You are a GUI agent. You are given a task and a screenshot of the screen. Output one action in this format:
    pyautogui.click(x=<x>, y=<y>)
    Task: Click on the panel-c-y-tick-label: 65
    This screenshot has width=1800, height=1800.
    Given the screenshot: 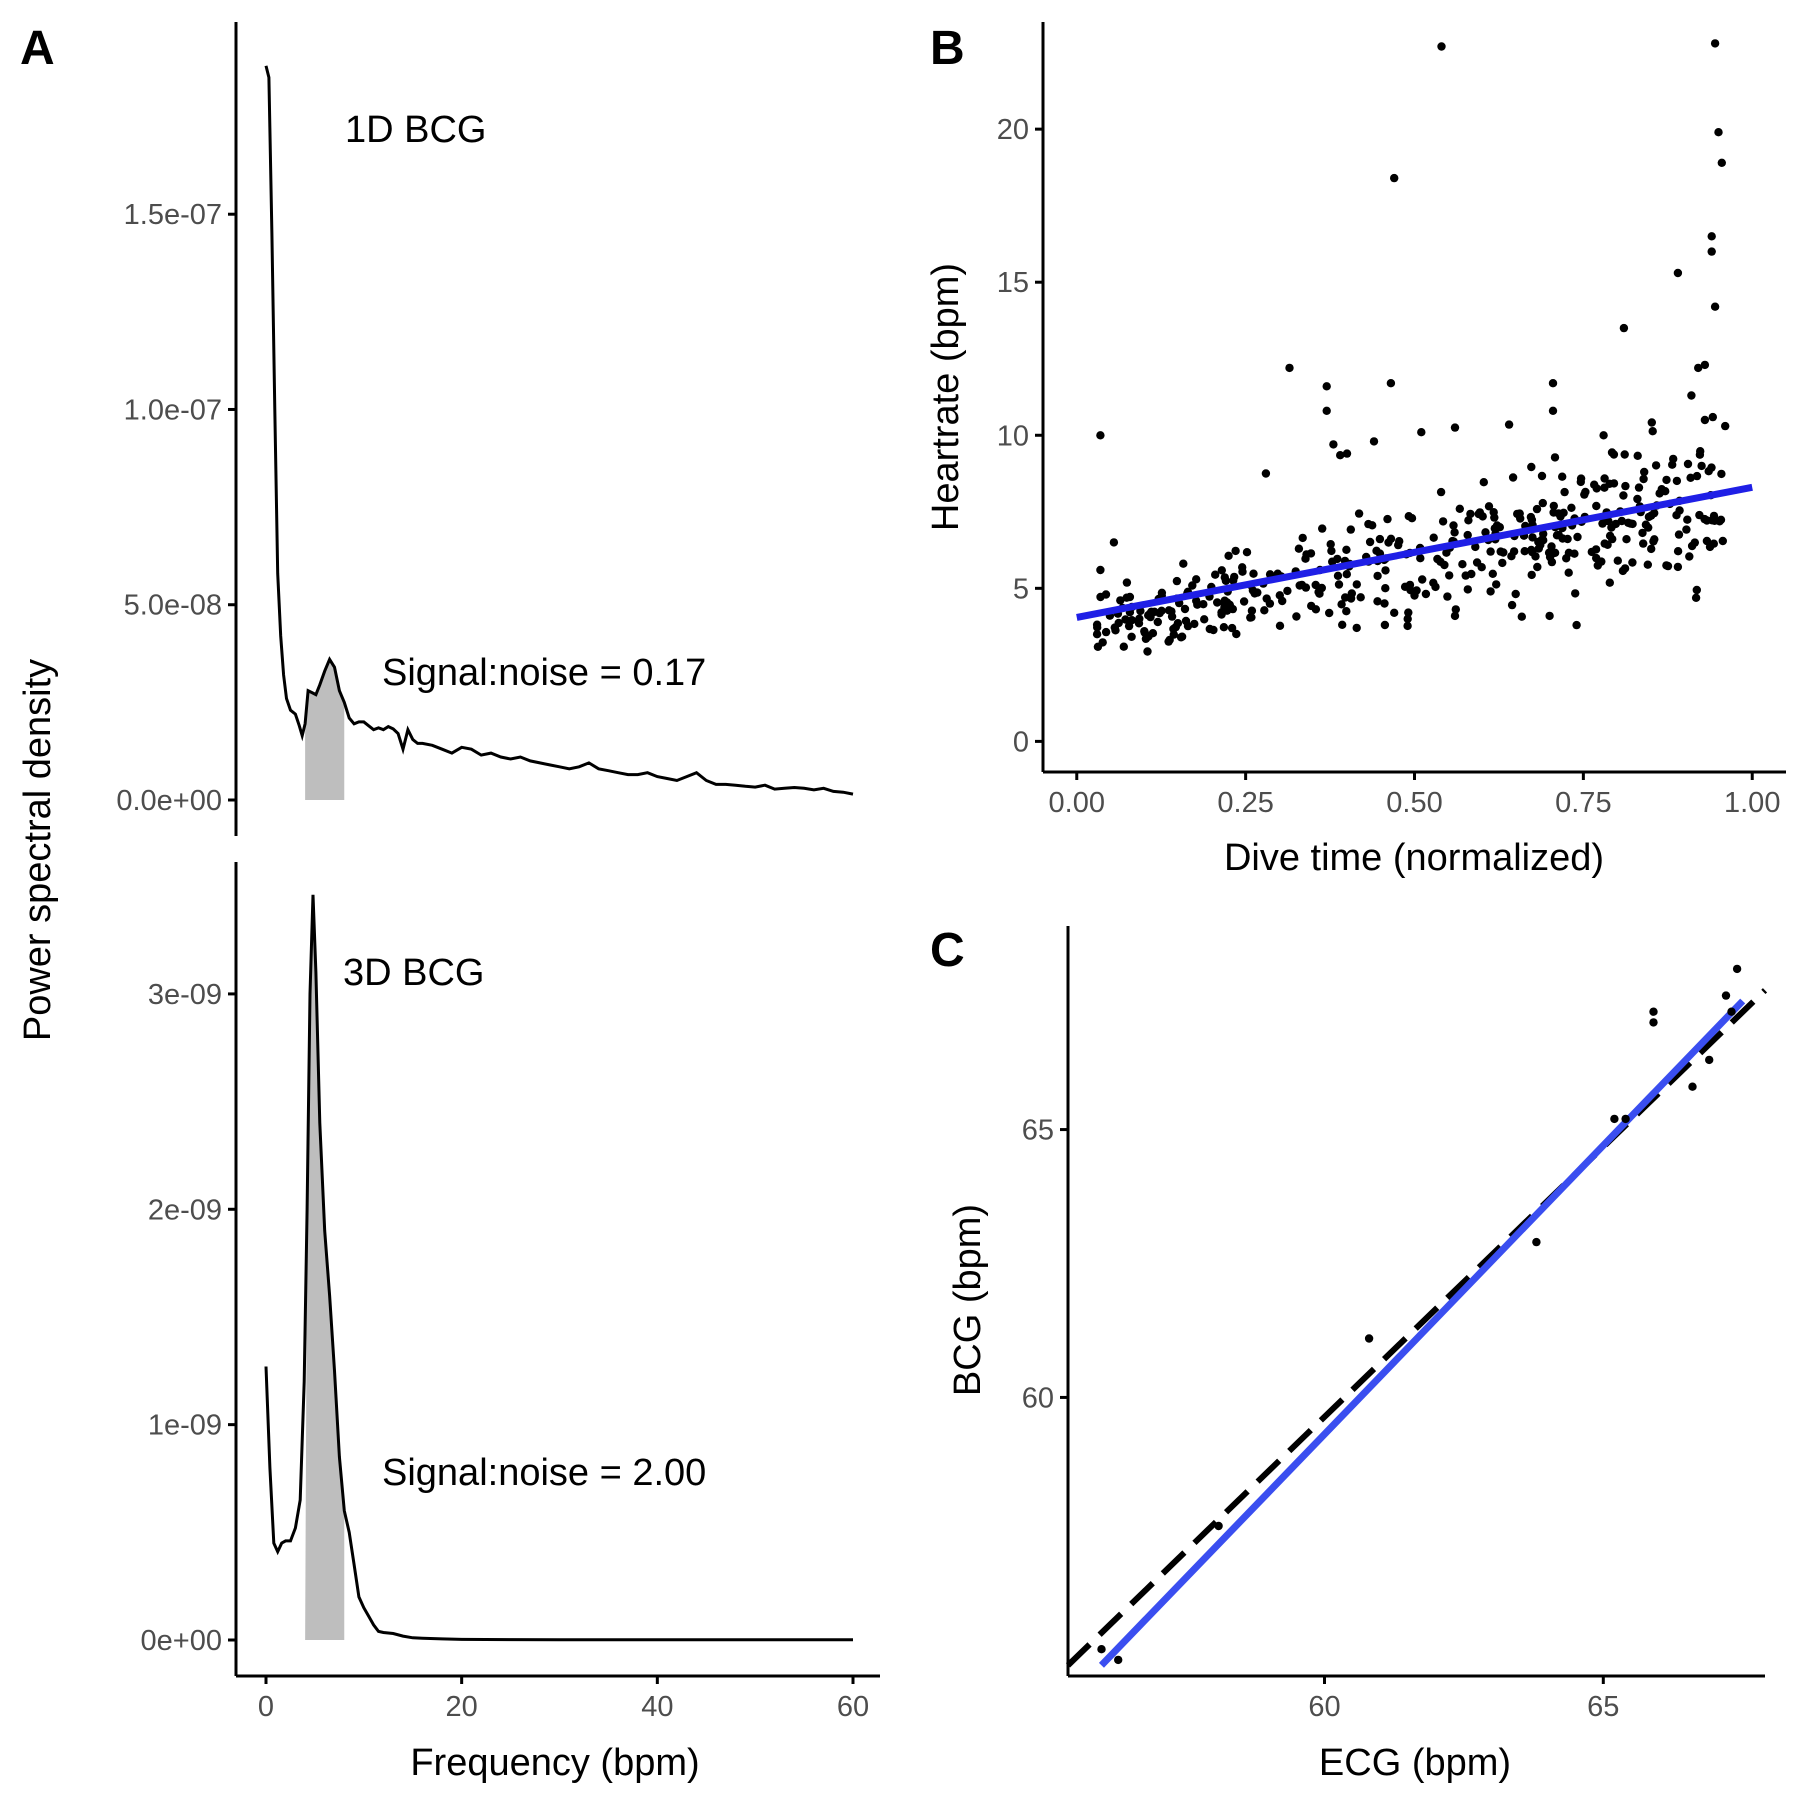 What is the action you would take?
    pyautogui.click(x=1038, y=1131)
    